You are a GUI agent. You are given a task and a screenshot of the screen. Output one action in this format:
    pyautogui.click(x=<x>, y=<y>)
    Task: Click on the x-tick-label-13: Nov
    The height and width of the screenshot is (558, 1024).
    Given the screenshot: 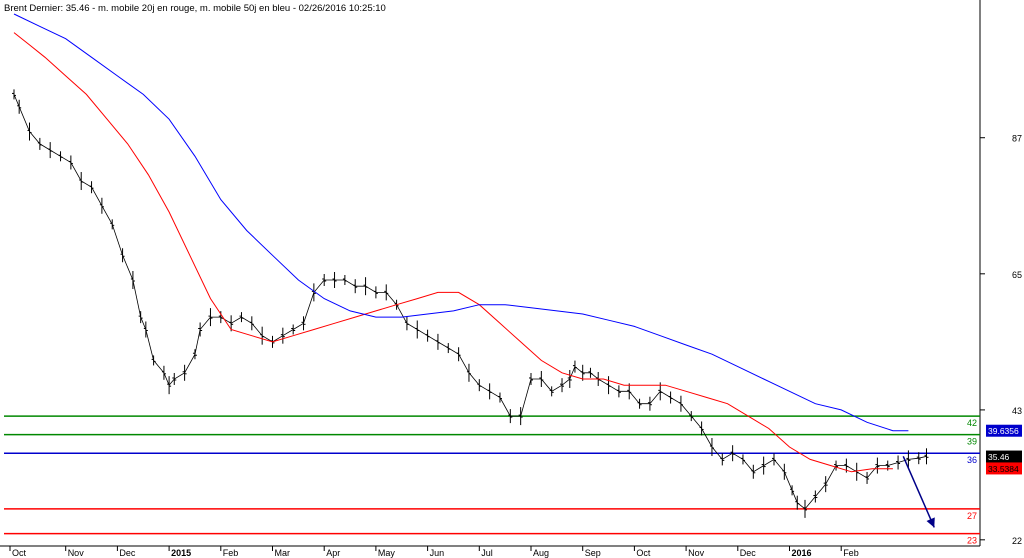 What is the action you would take?
    pyautogui.click(x=696, y=553)
    